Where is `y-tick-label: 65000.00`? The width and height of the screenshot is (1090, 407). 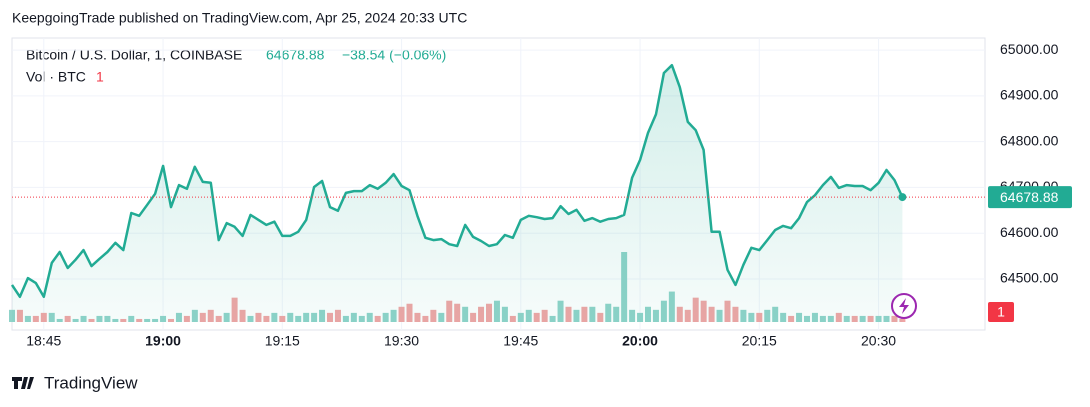 y-tick-label: 65000.00 is located at coordinates (1029, 49).